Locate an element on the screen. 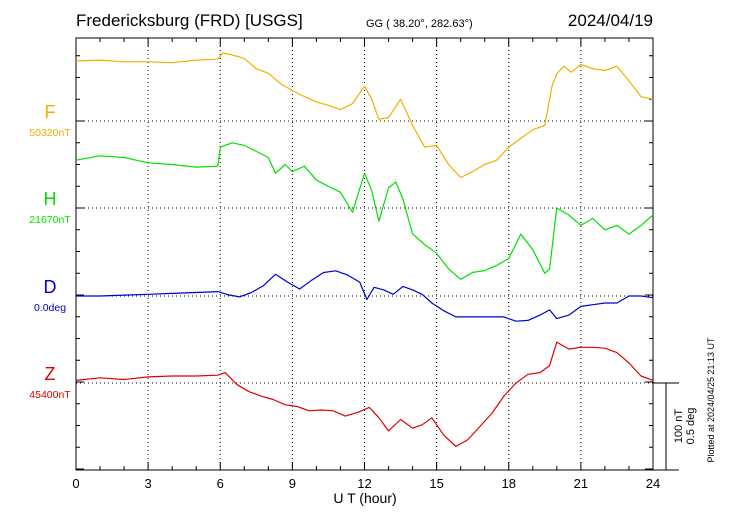 The width and height of the screenshot is (730, 520). component-name-H: H is located at coordinates (50, 199).